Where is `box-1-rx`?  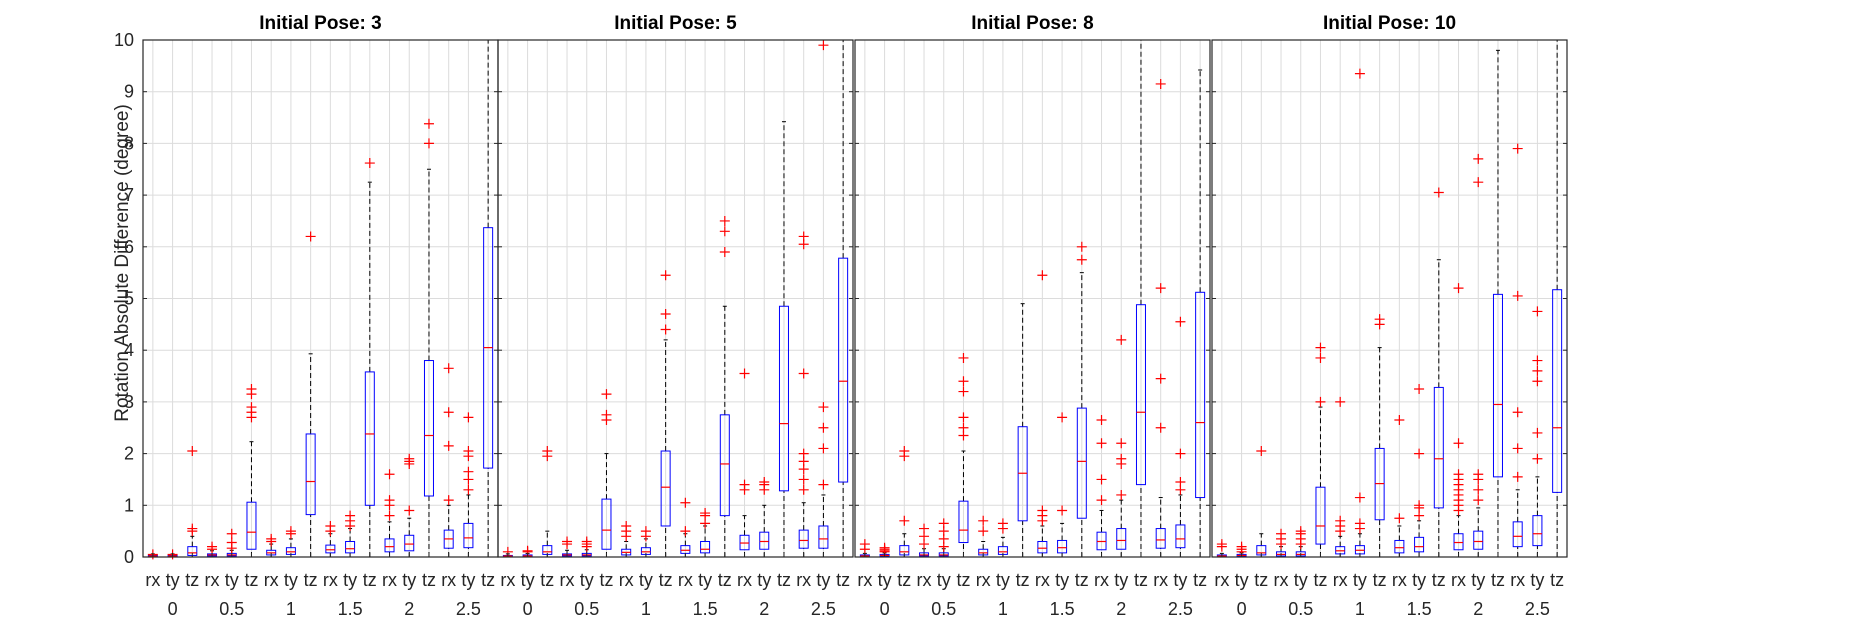 box-1-rx is located at coordinates (983, 536).